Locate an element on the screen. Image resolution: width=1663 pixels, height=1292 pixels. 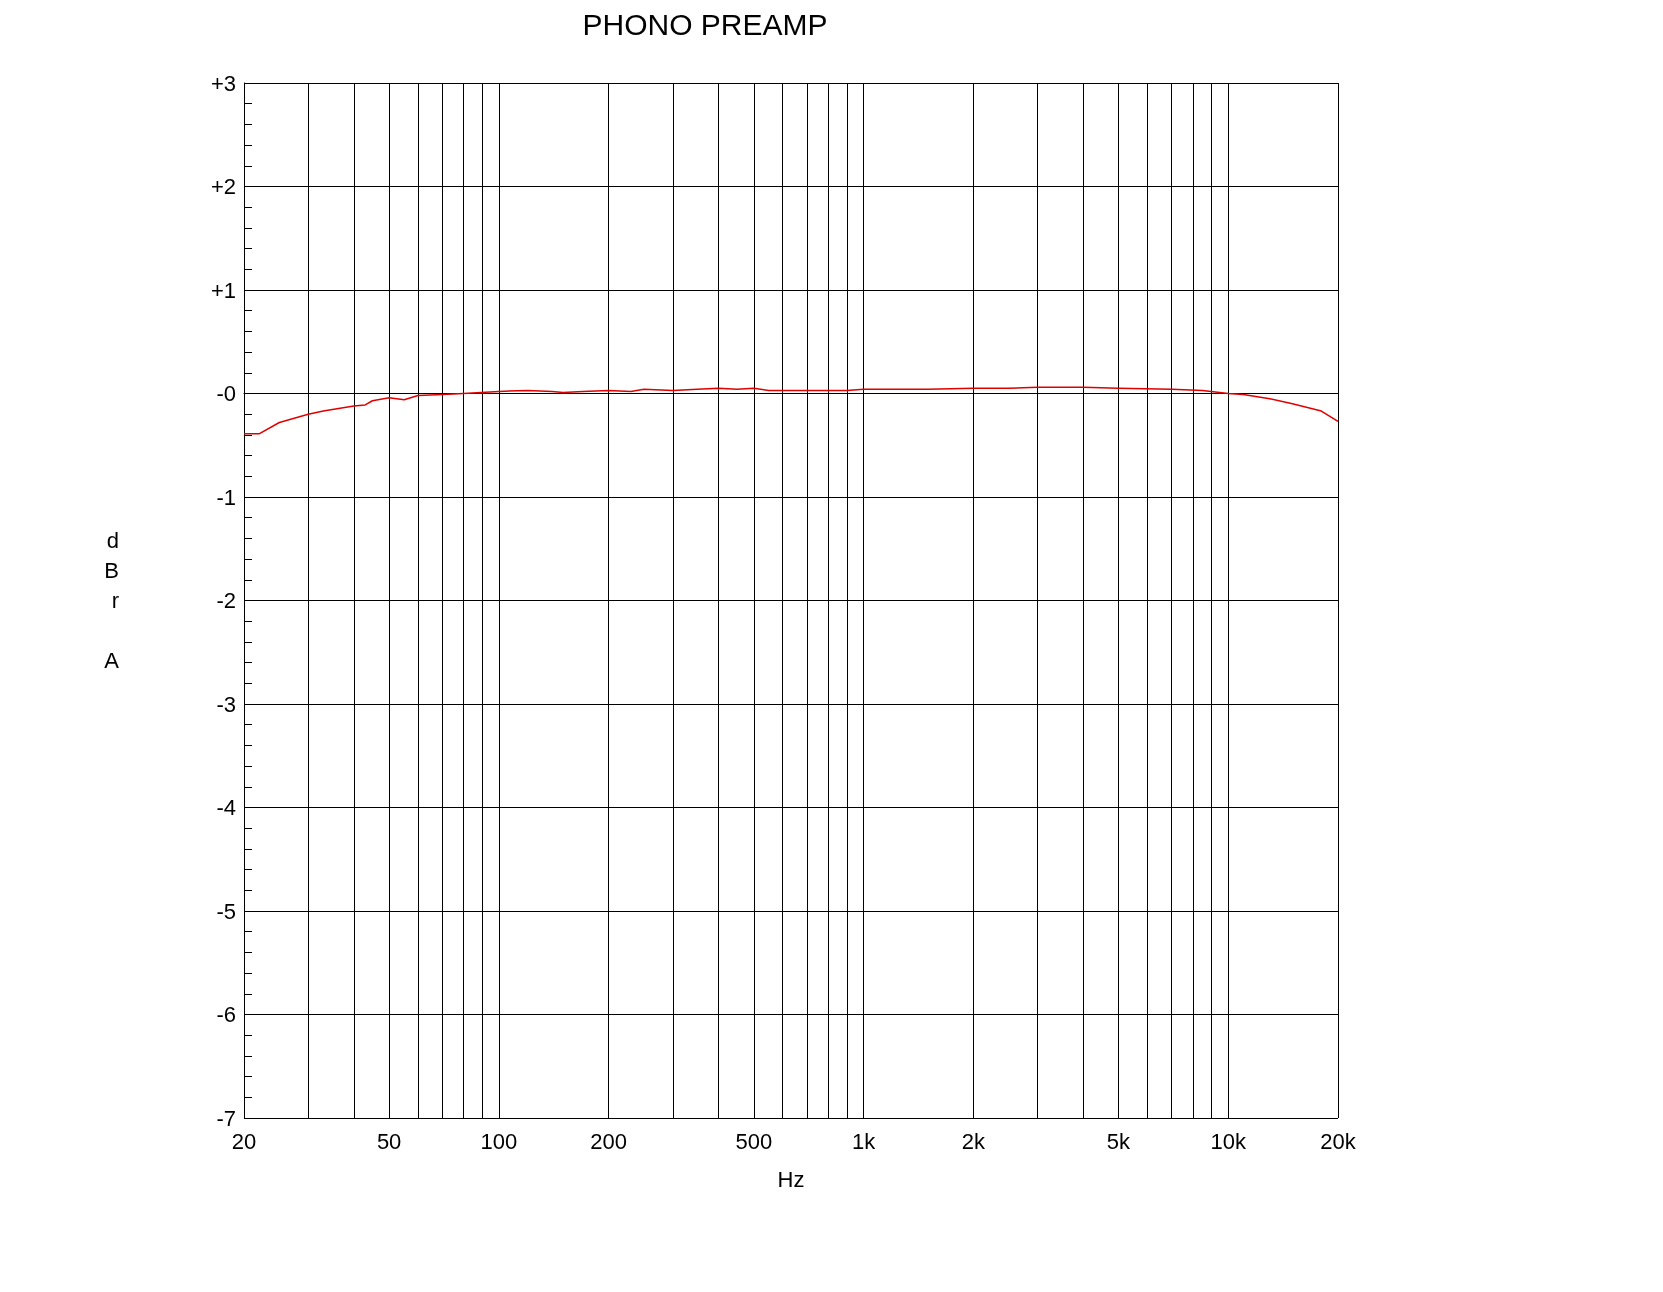
text: dBr A is located at coordinates (111, 600).